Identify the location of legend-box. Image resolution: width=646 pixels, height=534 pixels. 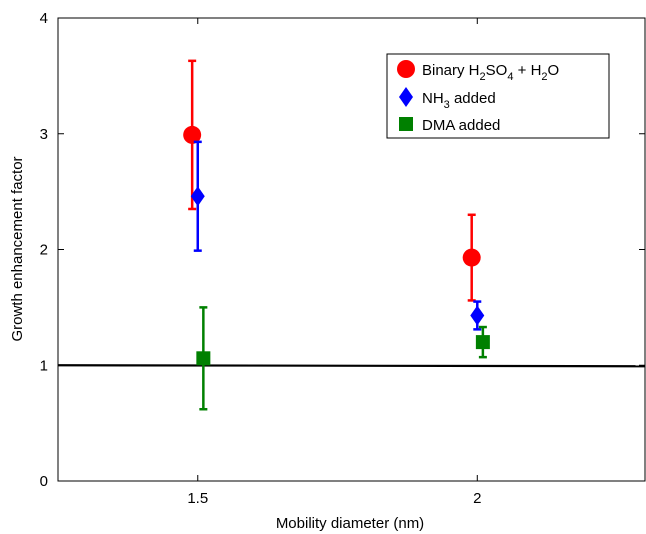
(498, 96).